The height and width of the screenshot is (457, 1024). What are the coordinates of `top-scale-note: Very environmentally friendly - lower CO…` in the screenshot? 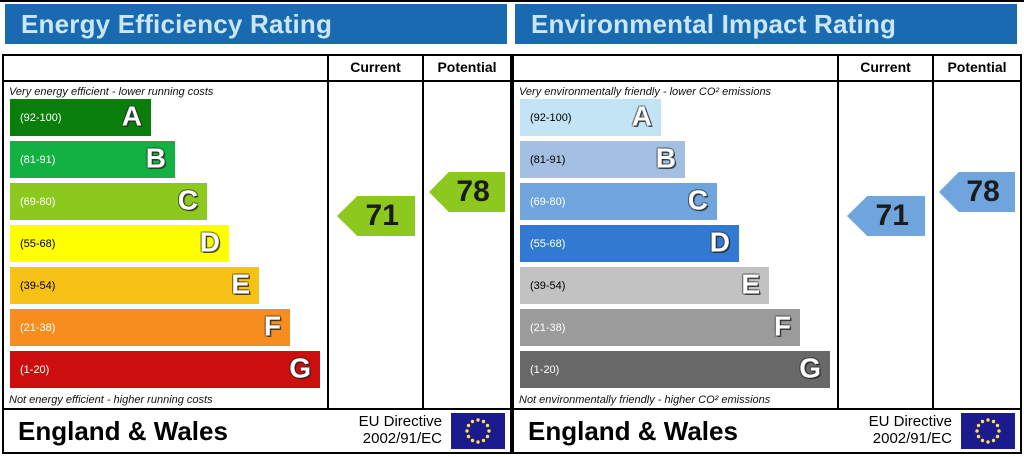 It's located at (645, 92).